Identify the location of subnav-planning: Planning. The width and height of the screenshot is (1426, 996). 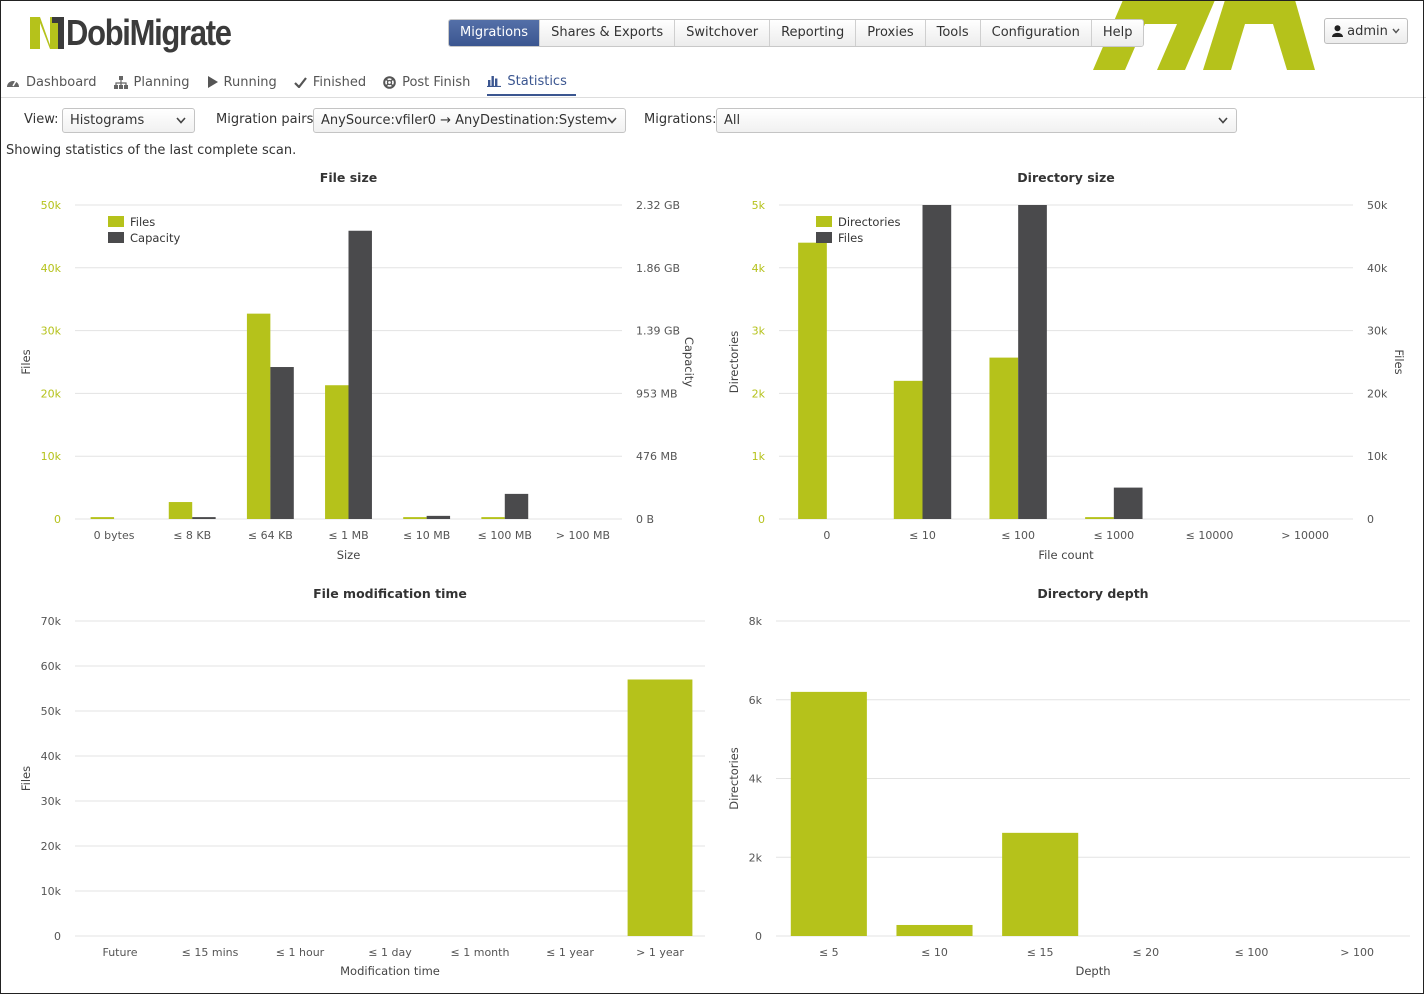
(156, 82).